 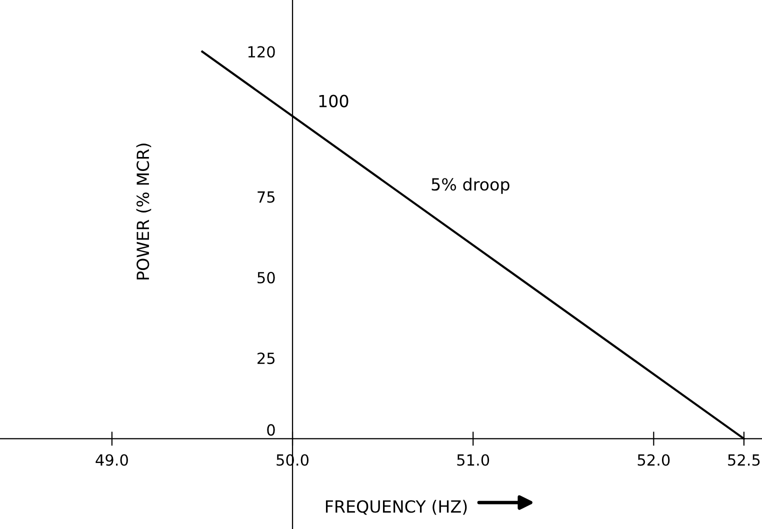 What do you see at coordinates (654, 460) in the screenshot?
I see `x-tick-label: 52.0` at bounding box center [654, 460].